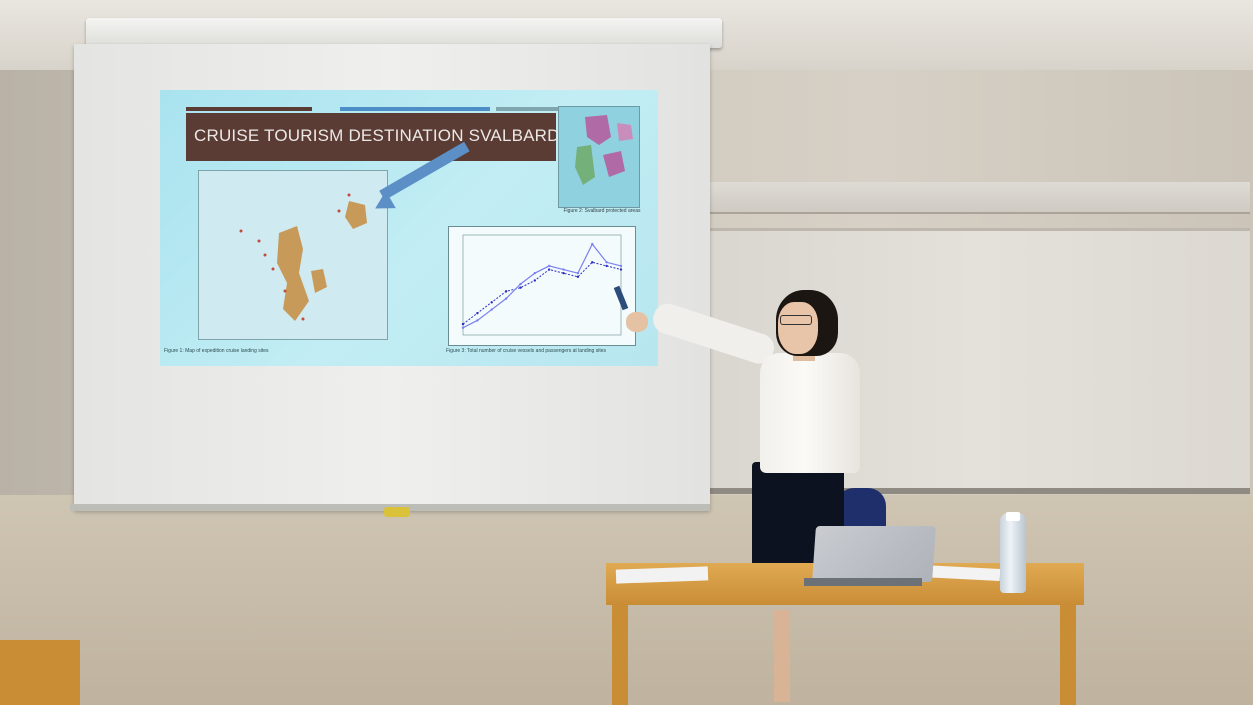 Image resolution: width=1253 pixels, height=705 pixels. What do you see at coordinates (602, 211) in the screenshot?
I see `protected-areas-caption: Figure 2: Svalbard protected areas` at bounding box center [602, 211].